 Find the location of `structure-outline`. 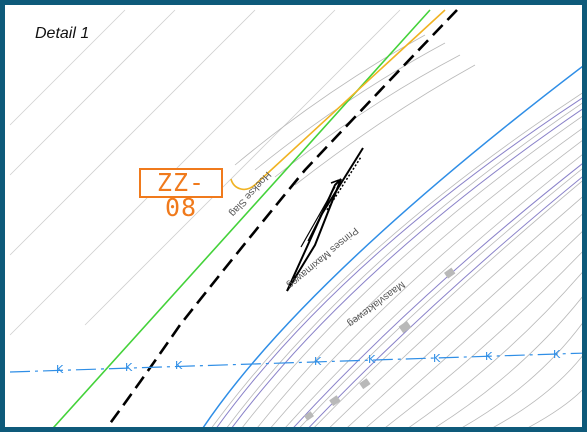

structure-outline is located at coordinates (325, 219).